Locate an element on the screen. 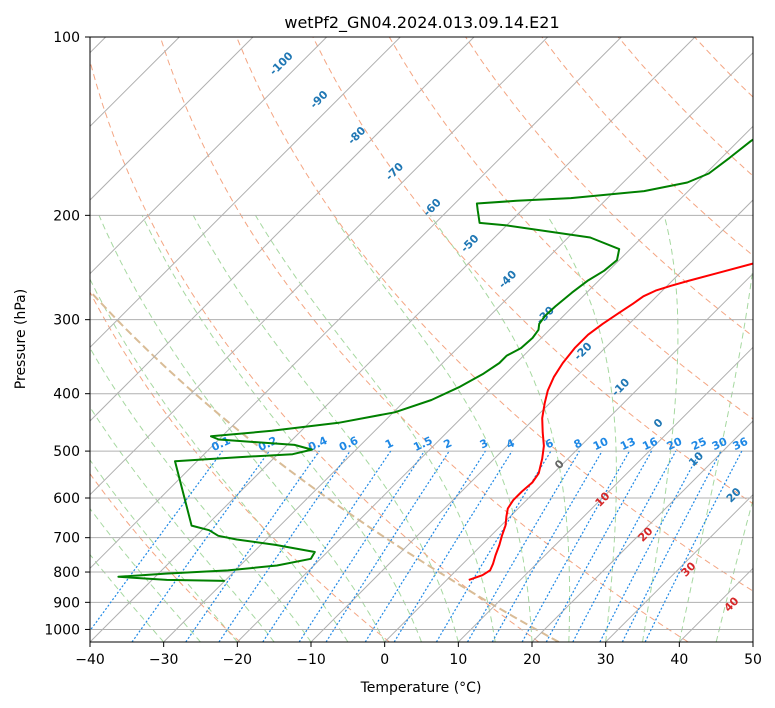 The image size is (775, 708). mixing-ratio-label: 36 is located at coordinates (741, 444).